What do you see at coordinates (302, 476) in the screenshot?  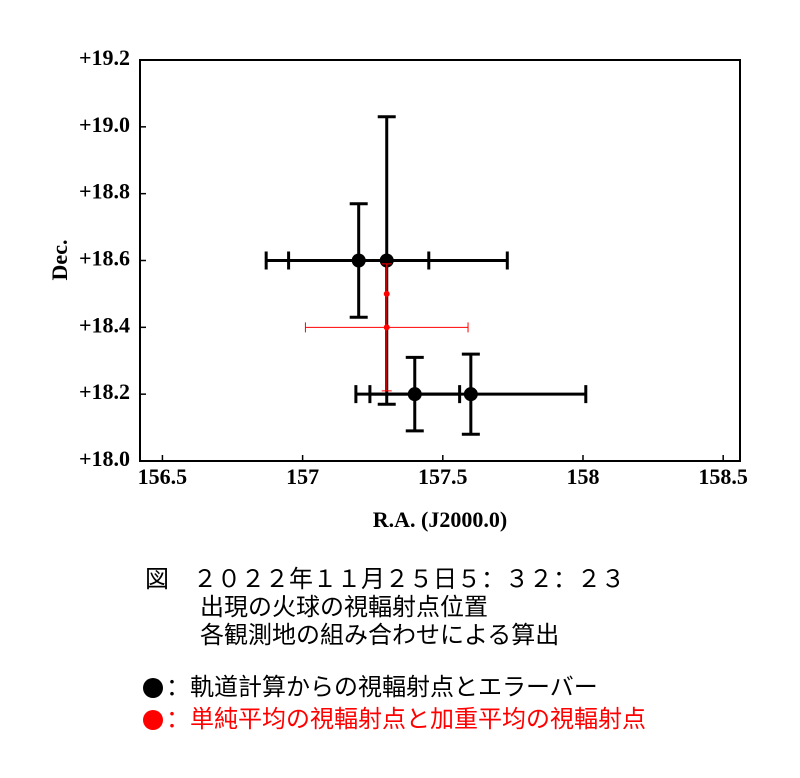 I see `x-tick-label: 157` at bounding box center [302, 476].